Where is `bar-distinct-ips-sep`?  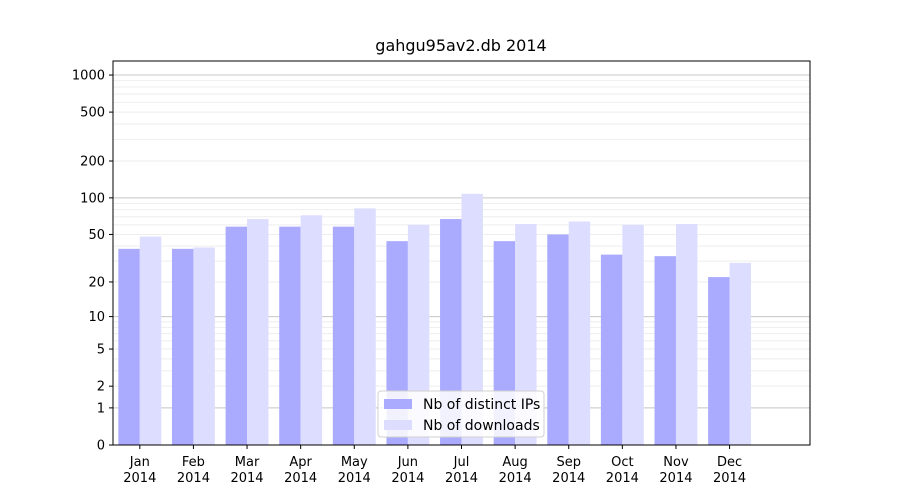 bar-distinct-ips-sep is located at coordinates (558, 339).